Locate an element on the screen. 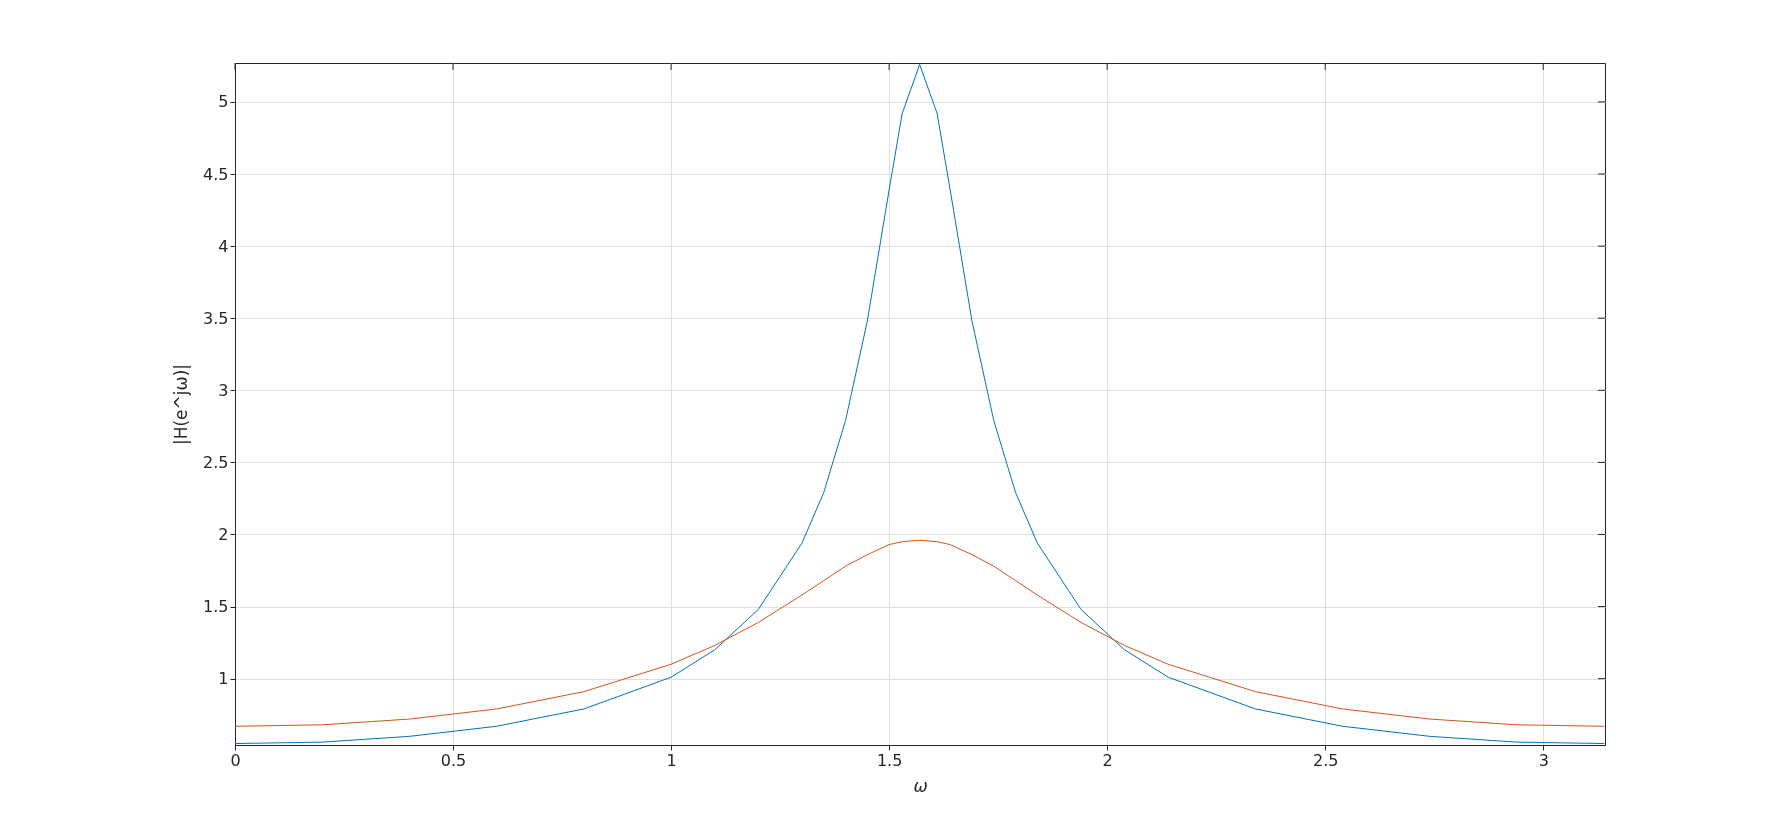 This screenshot has height=840, width=1768. y-tick-label: 2.5 is located at coordinates (216, 462).